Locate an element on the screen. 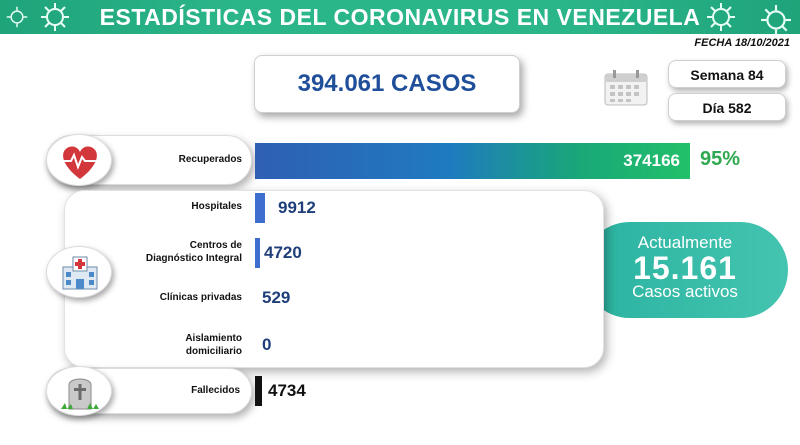 This screenshot has width=800, height=445. clinics-value: 529 is located at coordinates (276, 297).